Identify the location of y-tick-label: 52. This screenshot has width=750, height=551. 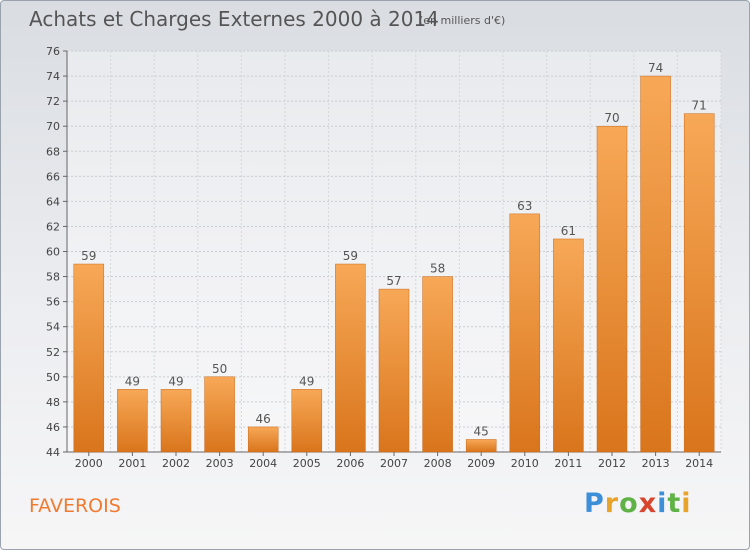
(53, 352).